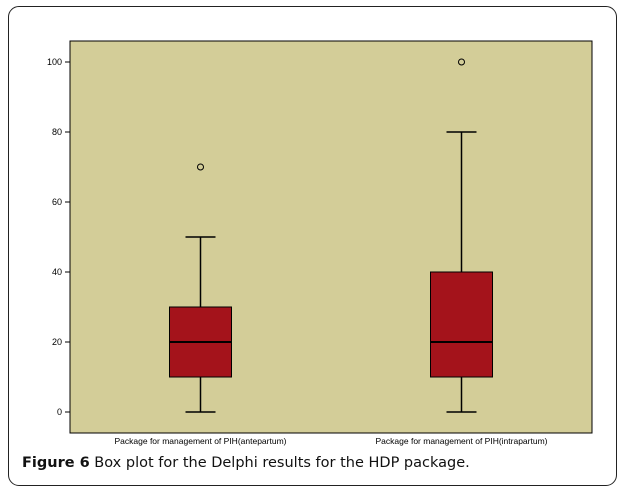 This screenshot has height=494, width=627. What do you see at coordinates (54, 62) in the screenshot?
I see `y-tick-label: 100` at bounding box center [54, 62].